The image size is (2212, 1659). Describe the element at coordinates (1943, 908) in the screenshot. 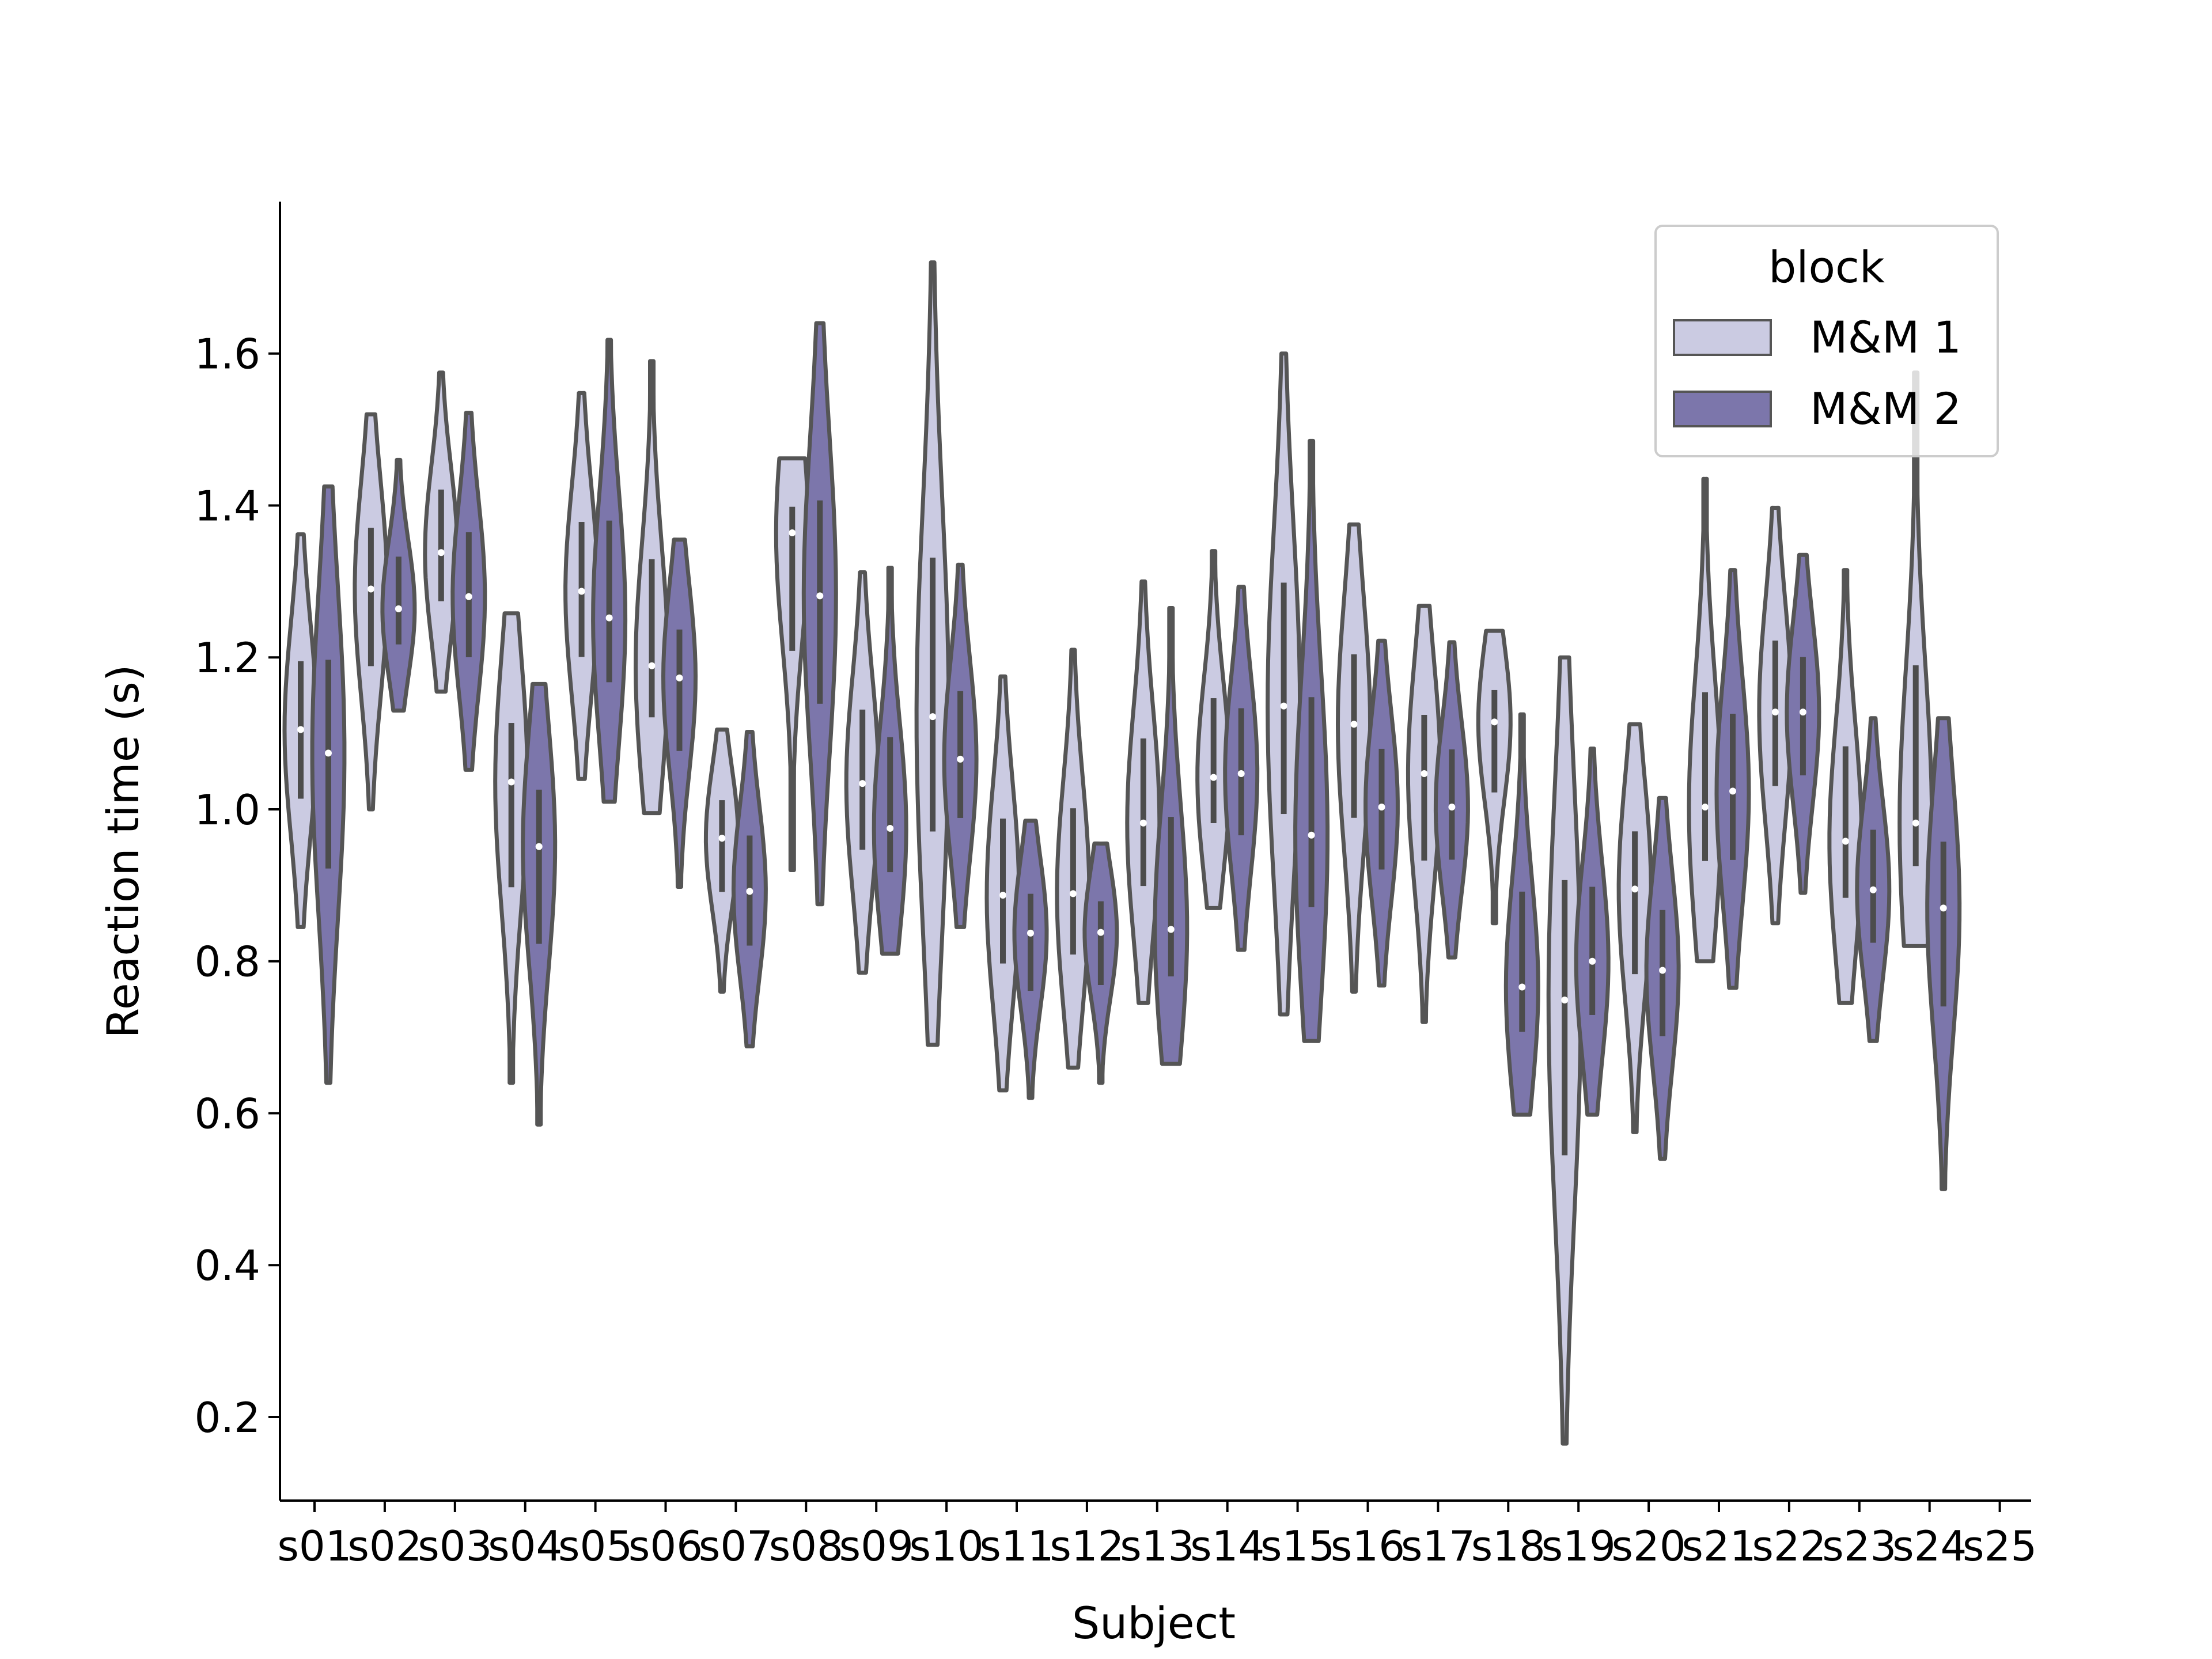

I see `median-dot-s24-mm2` at that location.